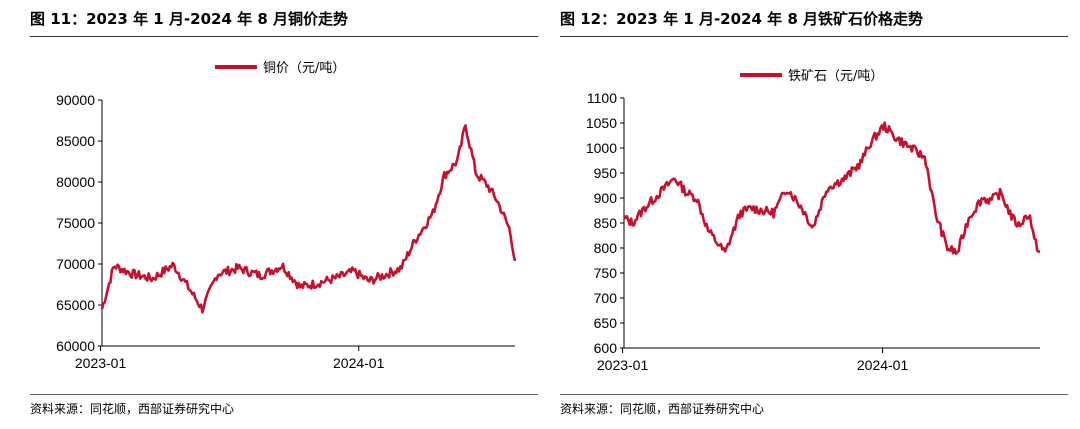 Image resolution: width=1080 pixels, height=429 pixels. I want to click on y-tick-label: 950, so click(606, 173).